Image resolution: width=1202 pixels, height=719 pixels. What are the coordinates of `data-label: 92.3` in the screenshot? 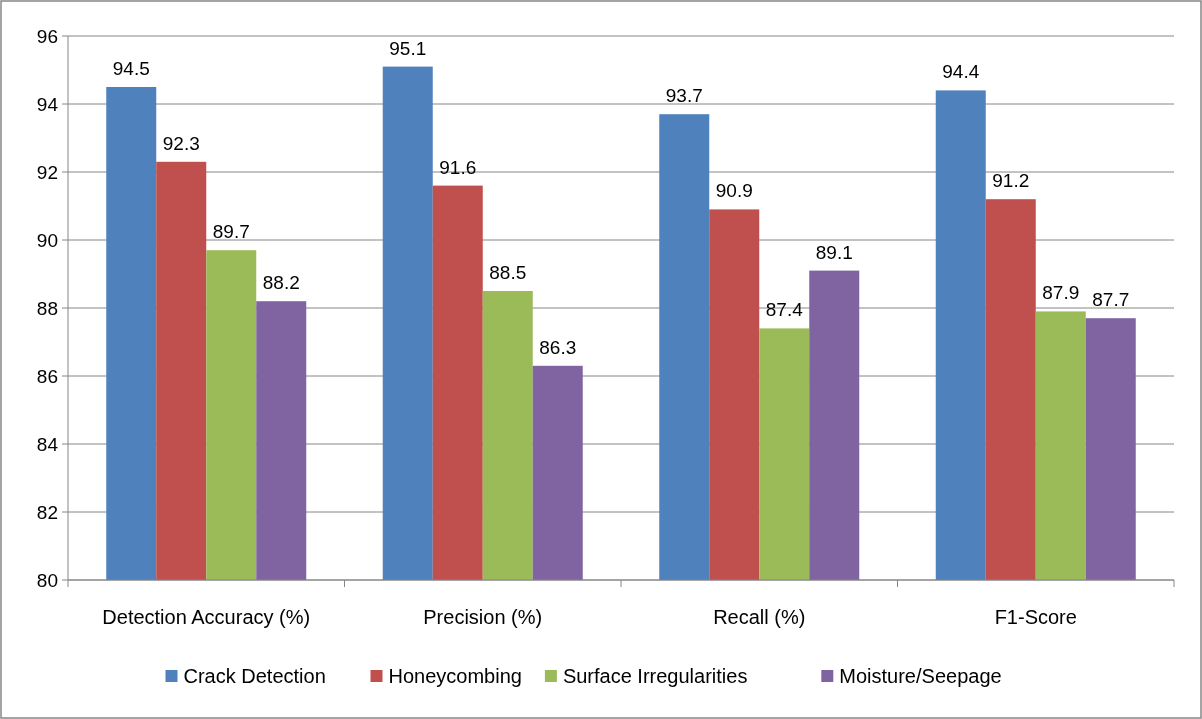 It's located at (181, 143).